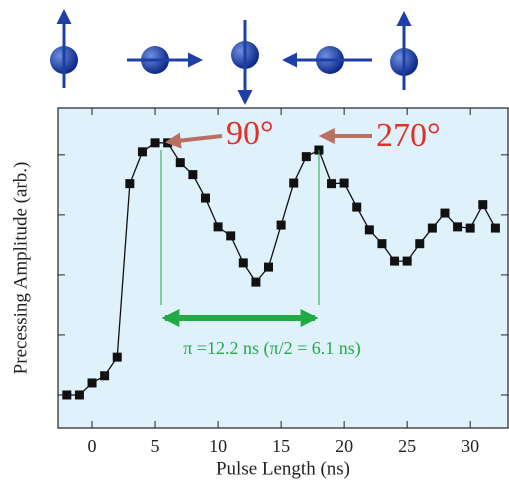 Image resolution: width=509 pixels, height=489 pixels. Describe the element at coordinates (250, 133) in the screenshot. I see `annotation: 90°` at that location.